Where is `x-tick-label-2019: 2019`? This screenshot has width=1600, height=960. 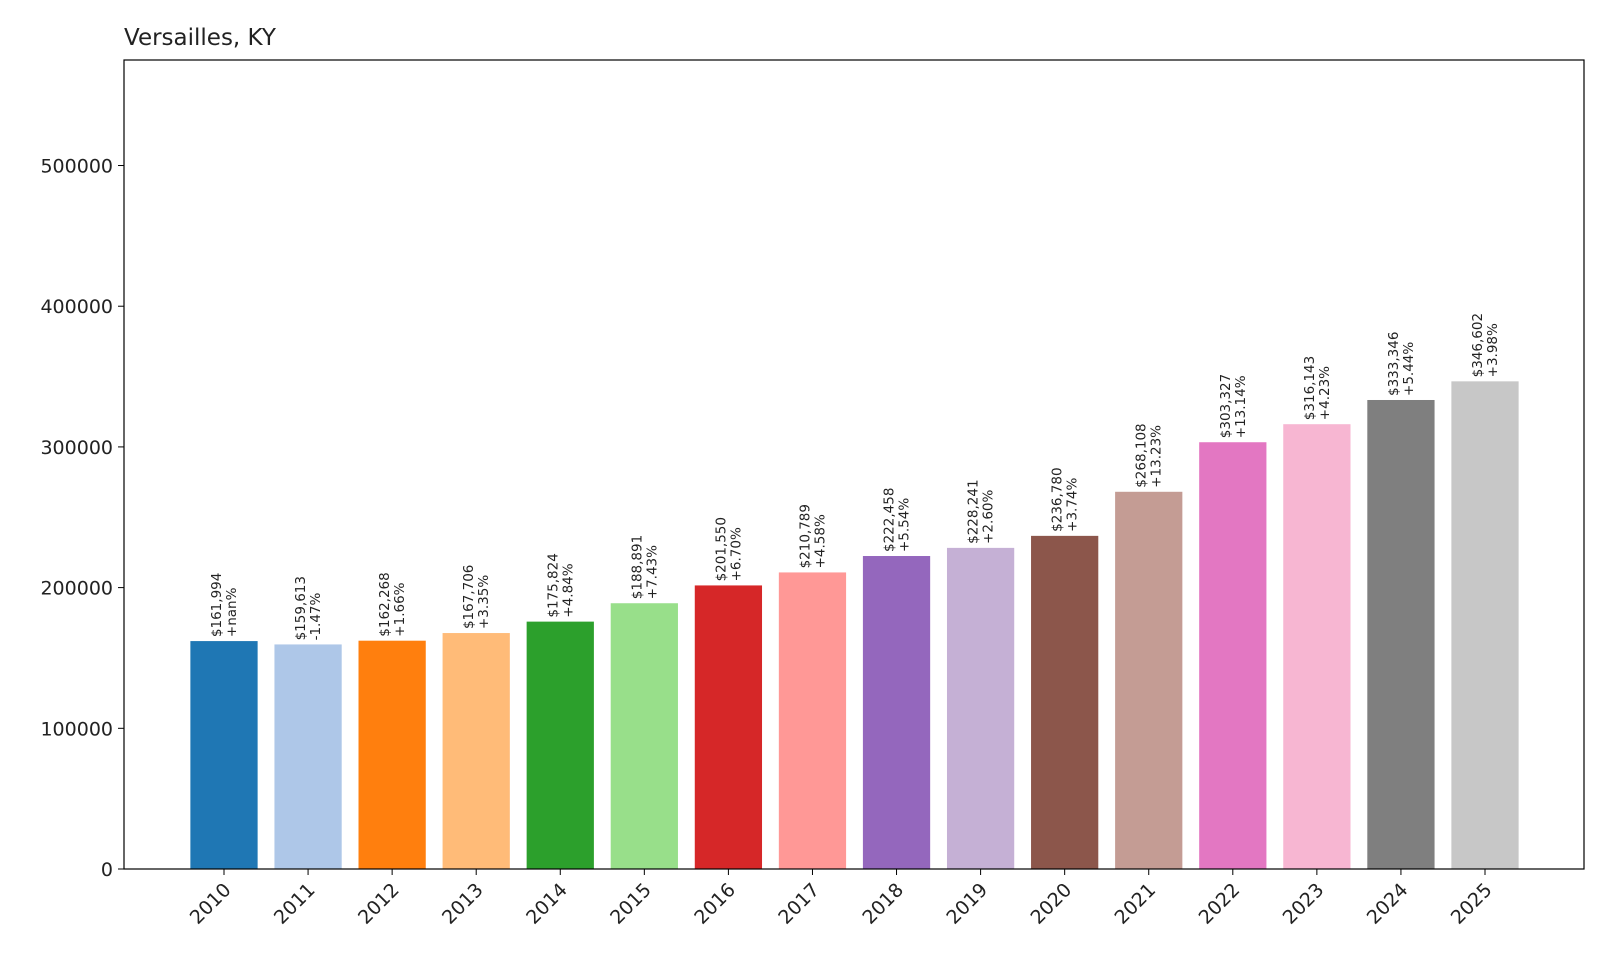
x-tick-label-2019: 2019 is located at coordinates (967, 904).